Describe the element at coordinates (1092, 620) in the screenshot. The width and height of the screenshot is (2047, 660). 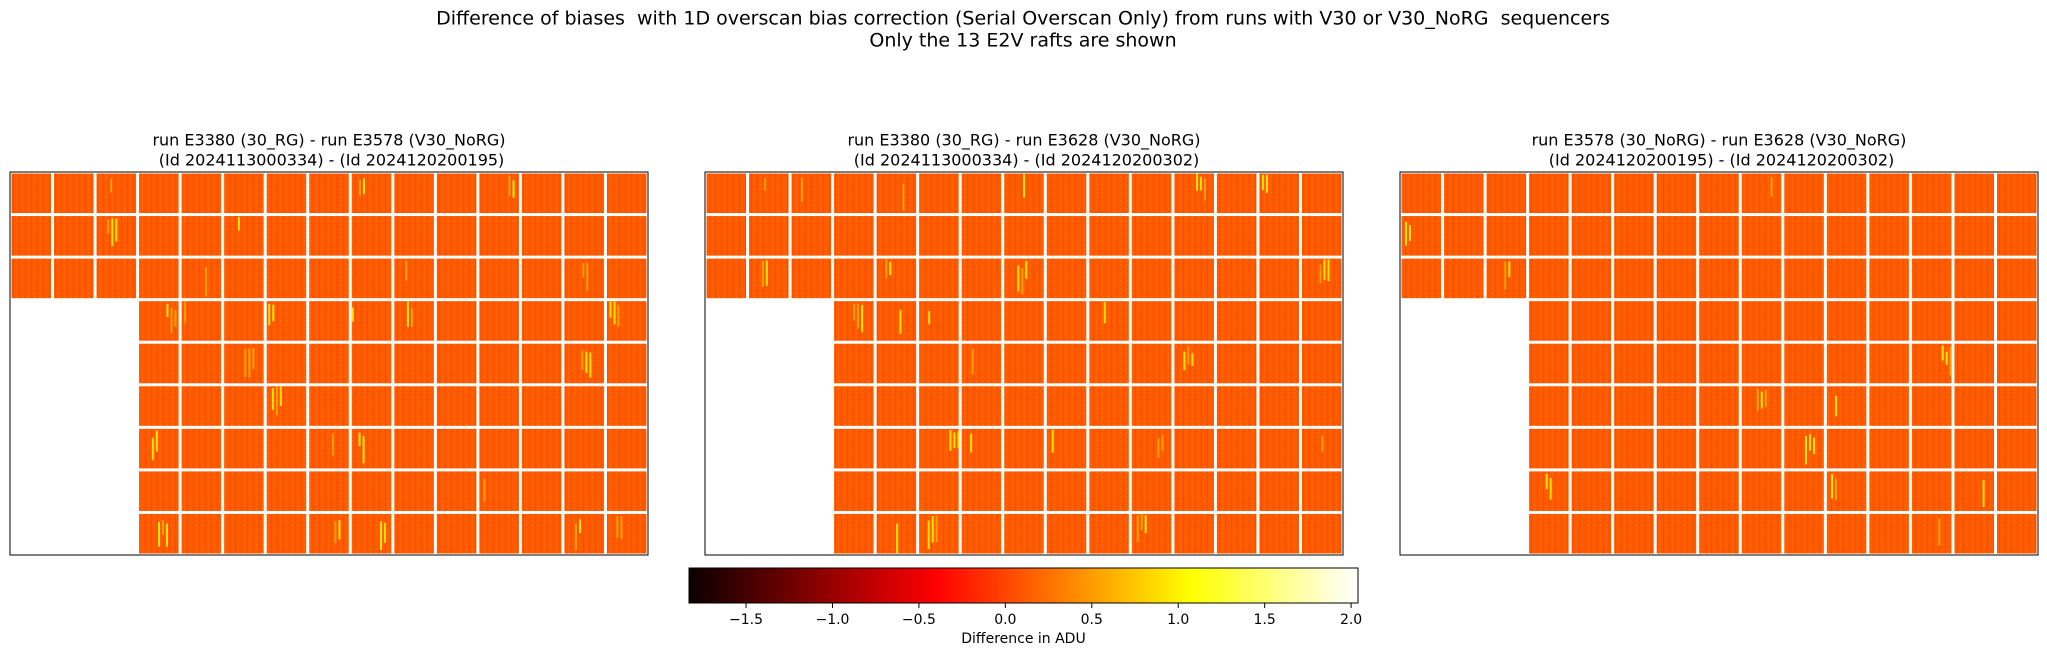
I see `colorbar-tick-label: 0.5` at that location.